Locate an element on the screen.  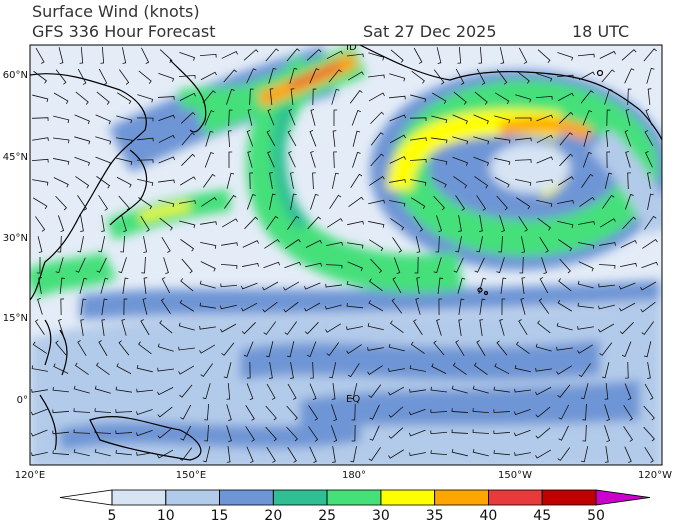
colorbar-tick-label: 30 is located at coordinates (381, 516).